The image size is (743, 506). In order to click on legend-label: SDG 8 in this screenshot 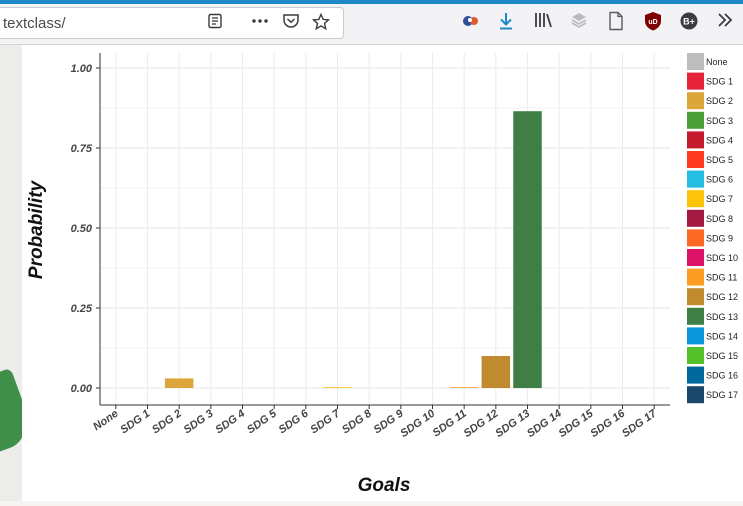, I will do `click(719, 219)`.